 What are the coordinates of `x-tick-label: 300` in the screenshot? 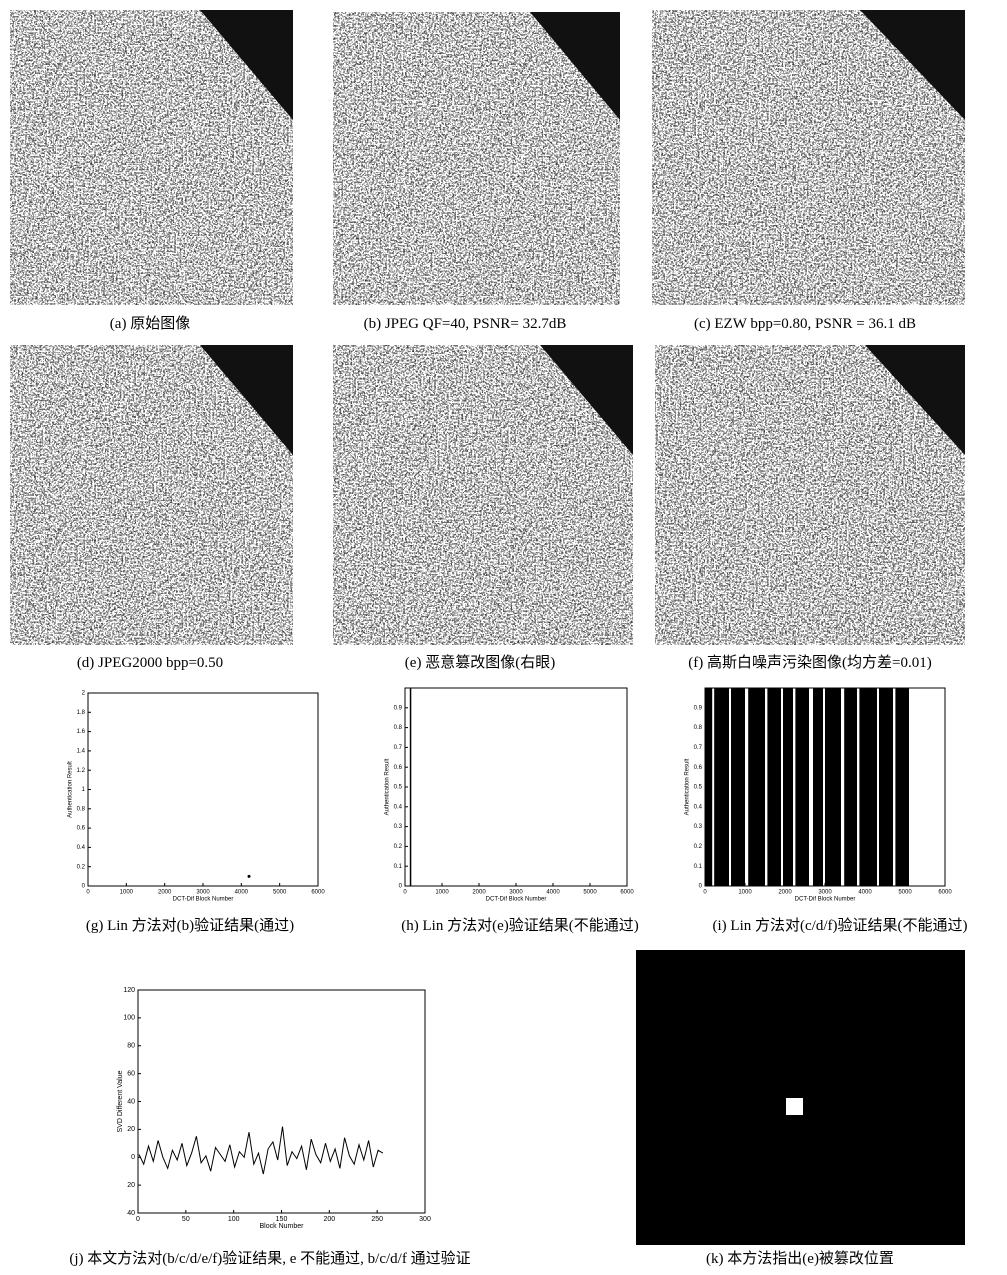 It's located at (425, 1219).